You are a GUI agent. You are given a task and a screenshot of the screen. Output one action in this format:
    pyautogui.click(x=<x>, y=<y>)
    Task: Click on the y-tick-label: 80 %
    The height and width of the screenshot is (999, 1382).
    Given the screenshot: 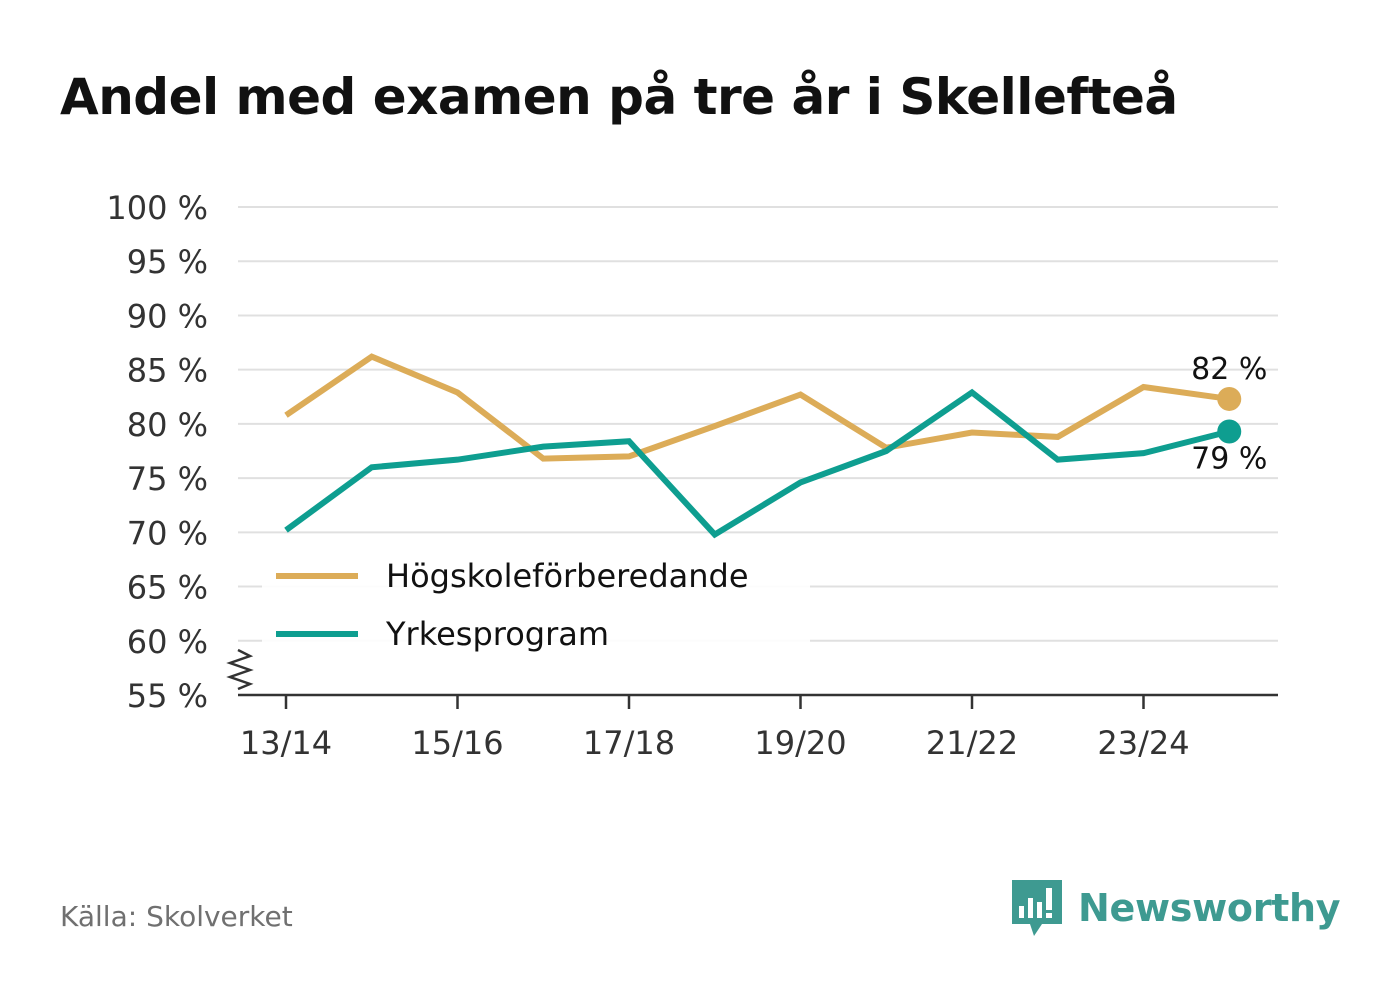 What is the action you would take?
    pyautogui.click(x=167, y=425)
    